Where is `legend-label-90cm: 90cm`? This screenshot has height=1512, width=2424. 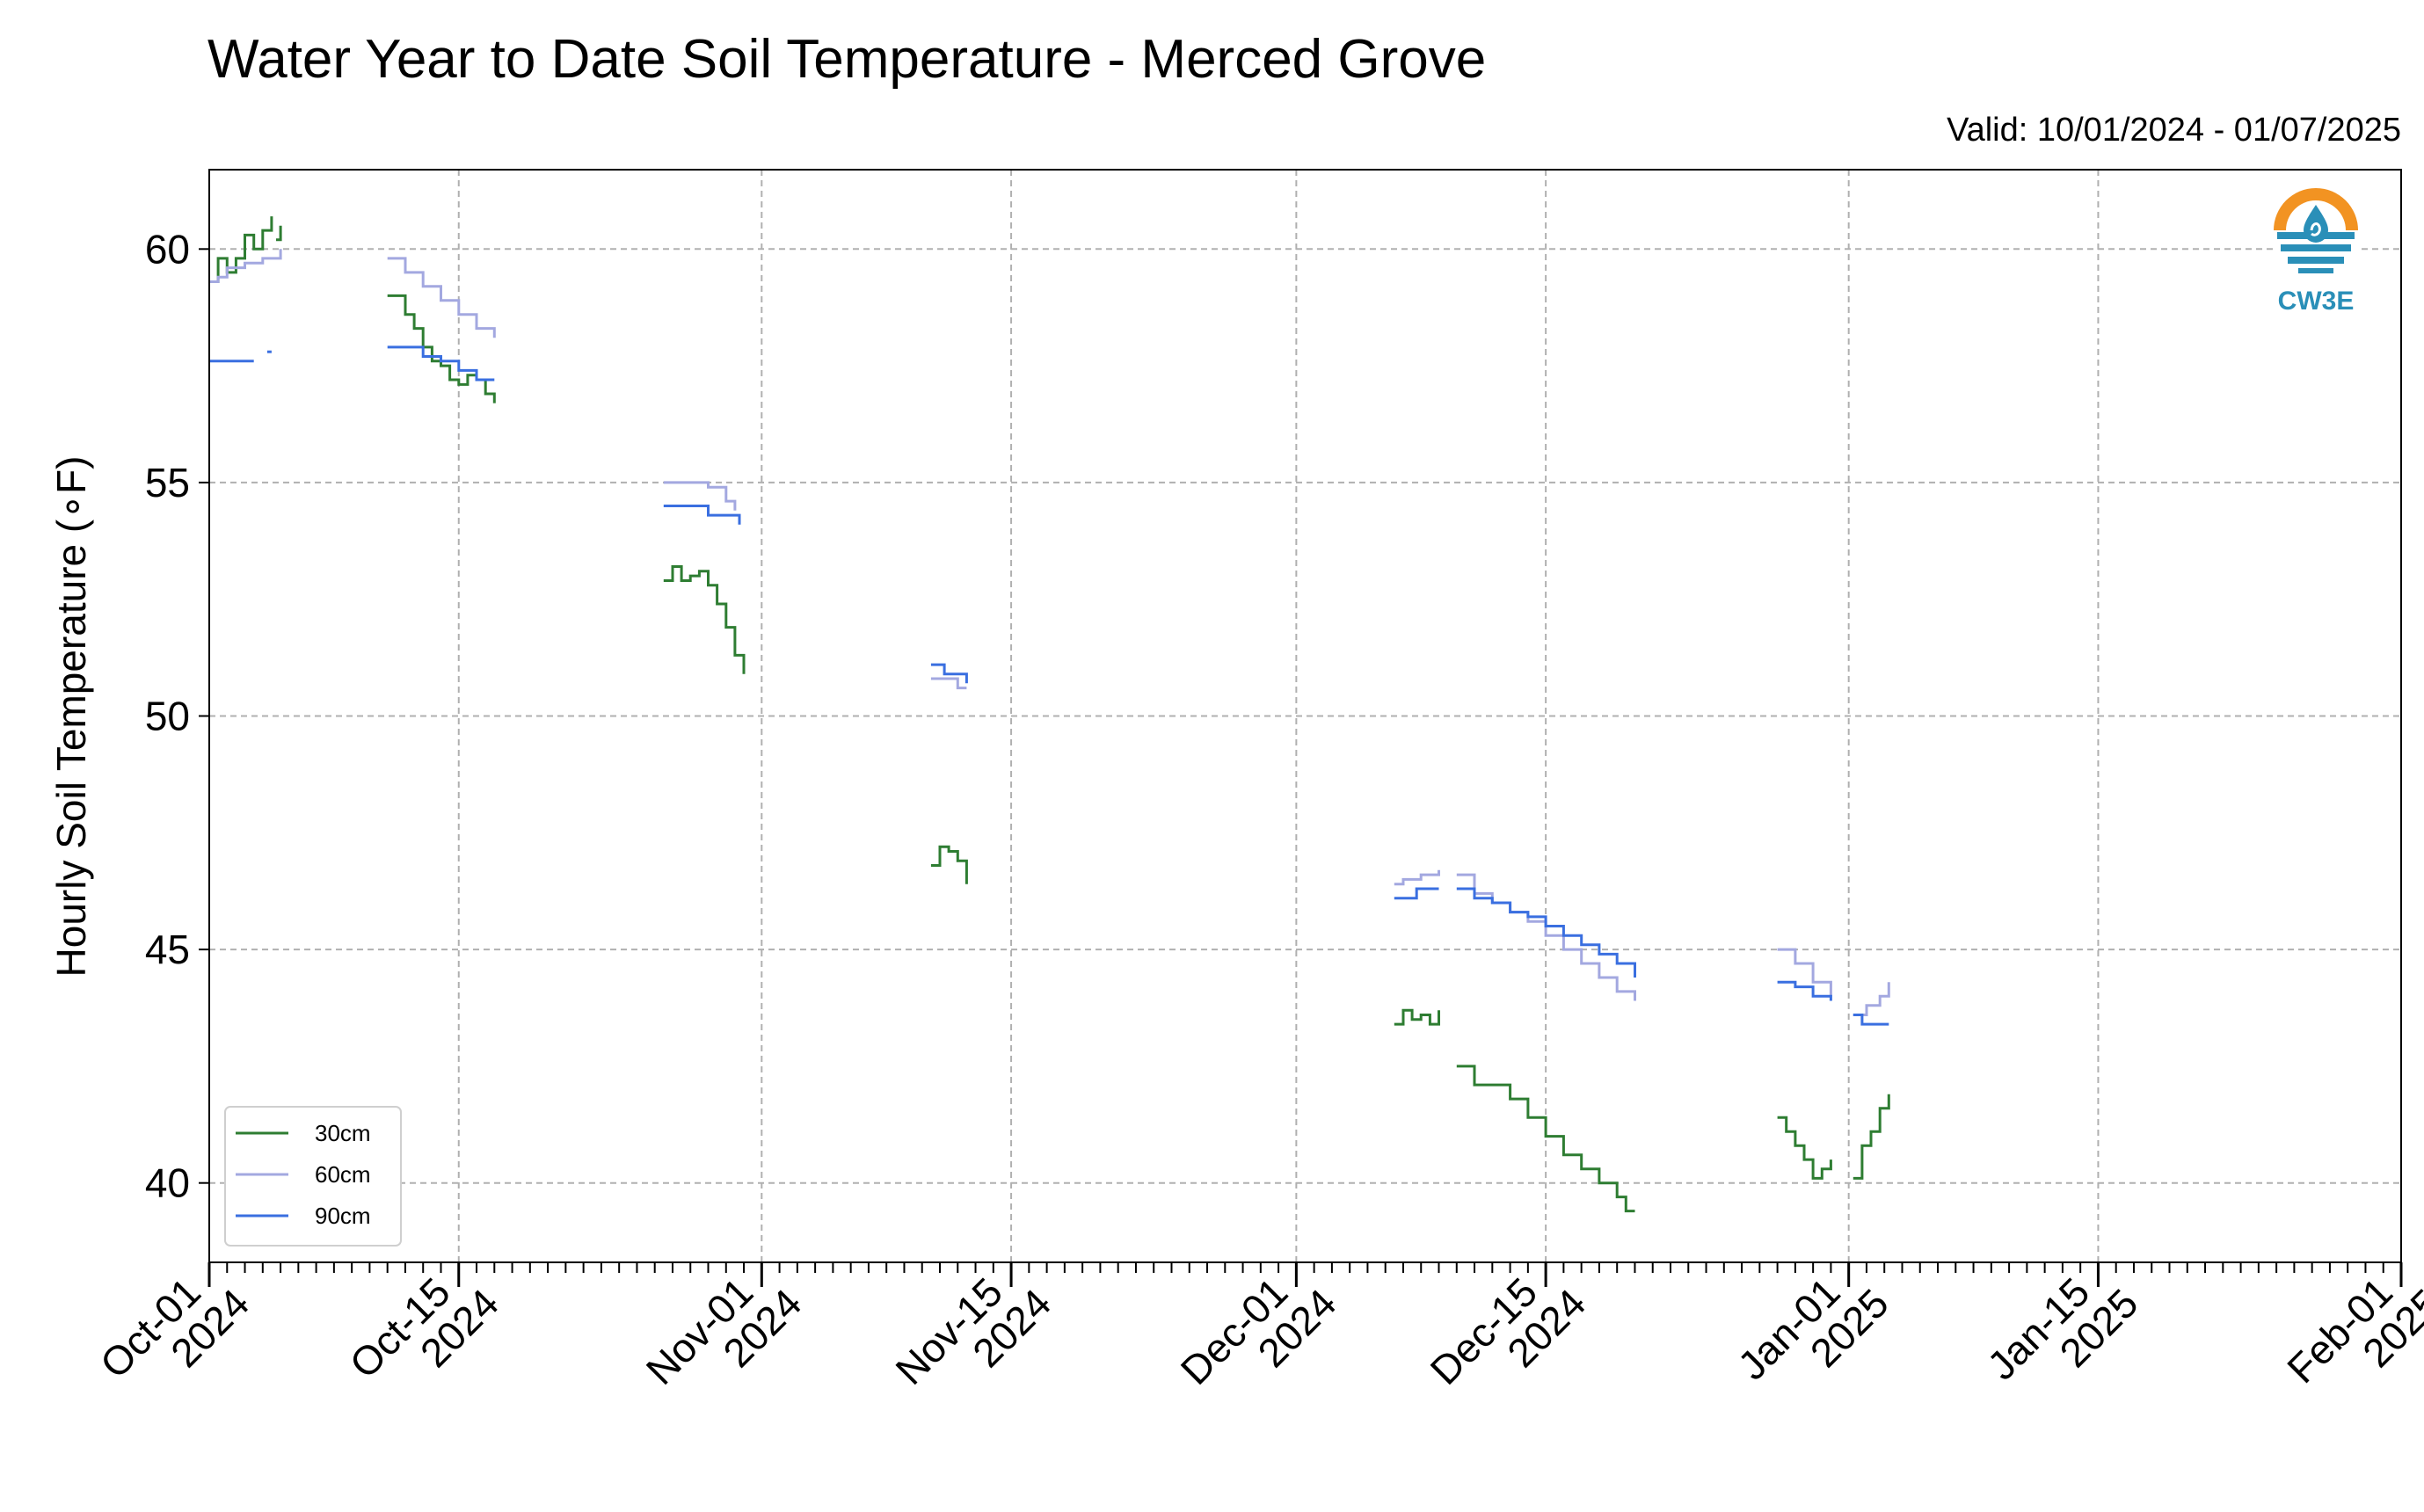
legend-label-90cm: 90cm is located at coordinates (343, 1216).